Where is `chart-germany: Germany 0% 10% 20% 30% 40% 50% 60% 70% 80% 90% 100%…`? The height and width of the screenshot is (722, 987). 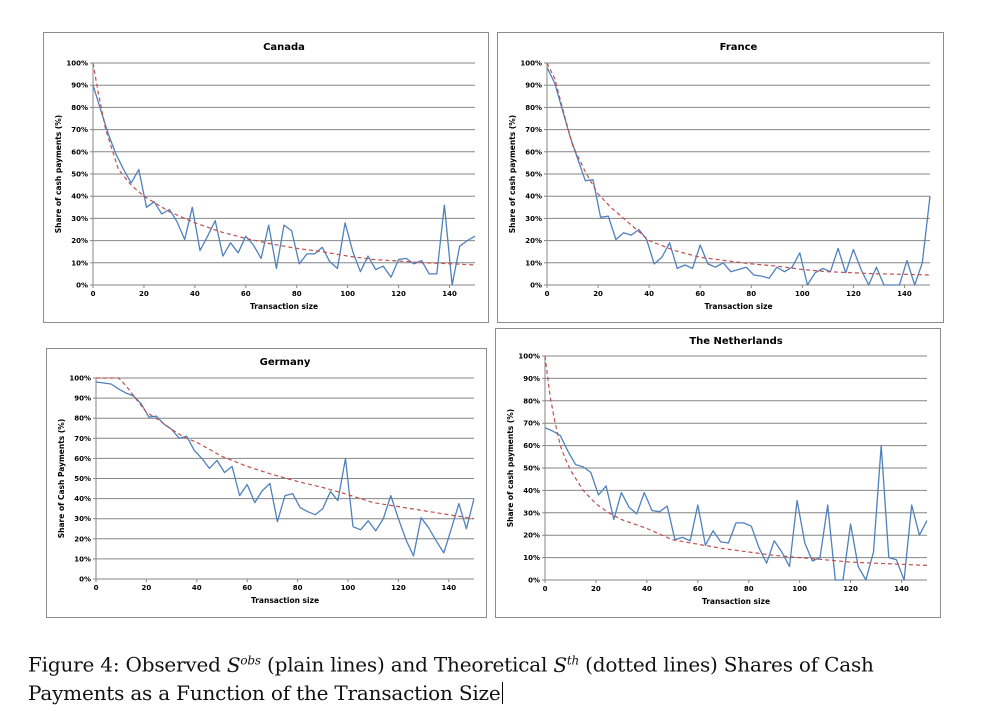 chart-germany: Germany 0% 10% 20% 30% 40% 50% 60% 70% 80% 90% 100%… is located at coordinates (266, 481).